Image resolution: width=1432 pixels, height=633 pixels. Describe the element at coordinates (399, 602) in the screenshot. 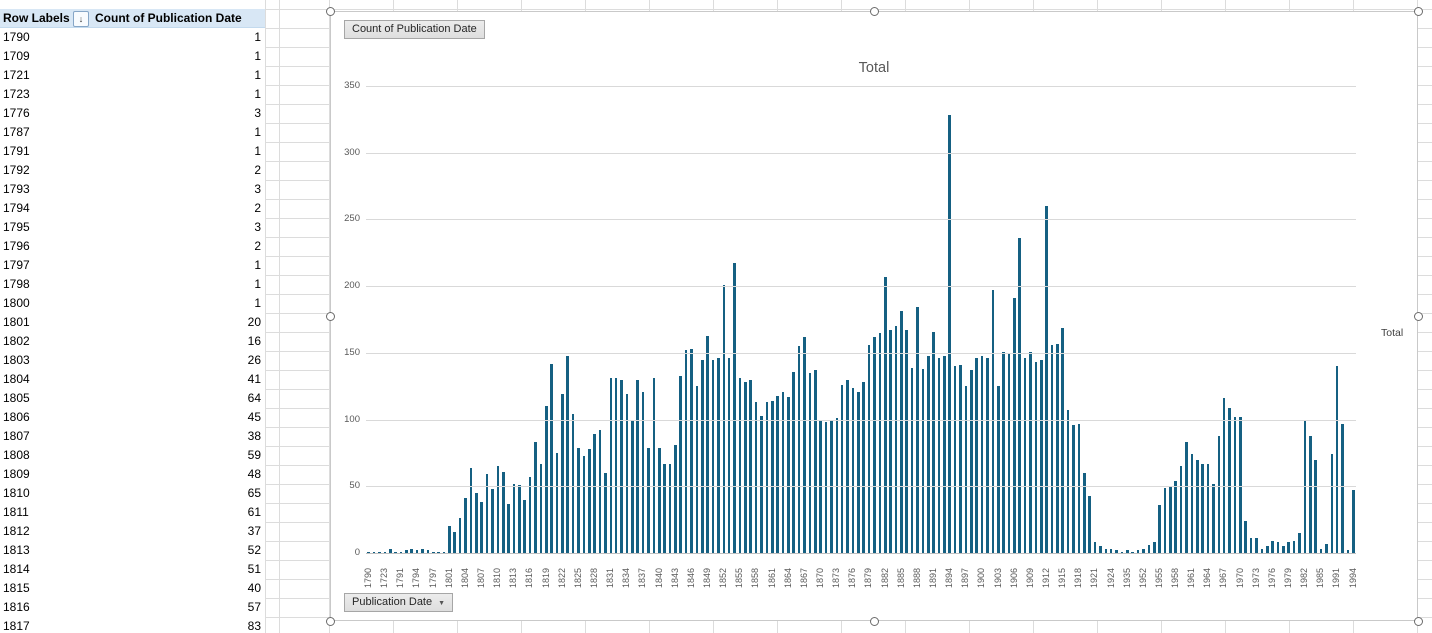

I see `chart-field-button-axis: Publication Date ▼` at that location.